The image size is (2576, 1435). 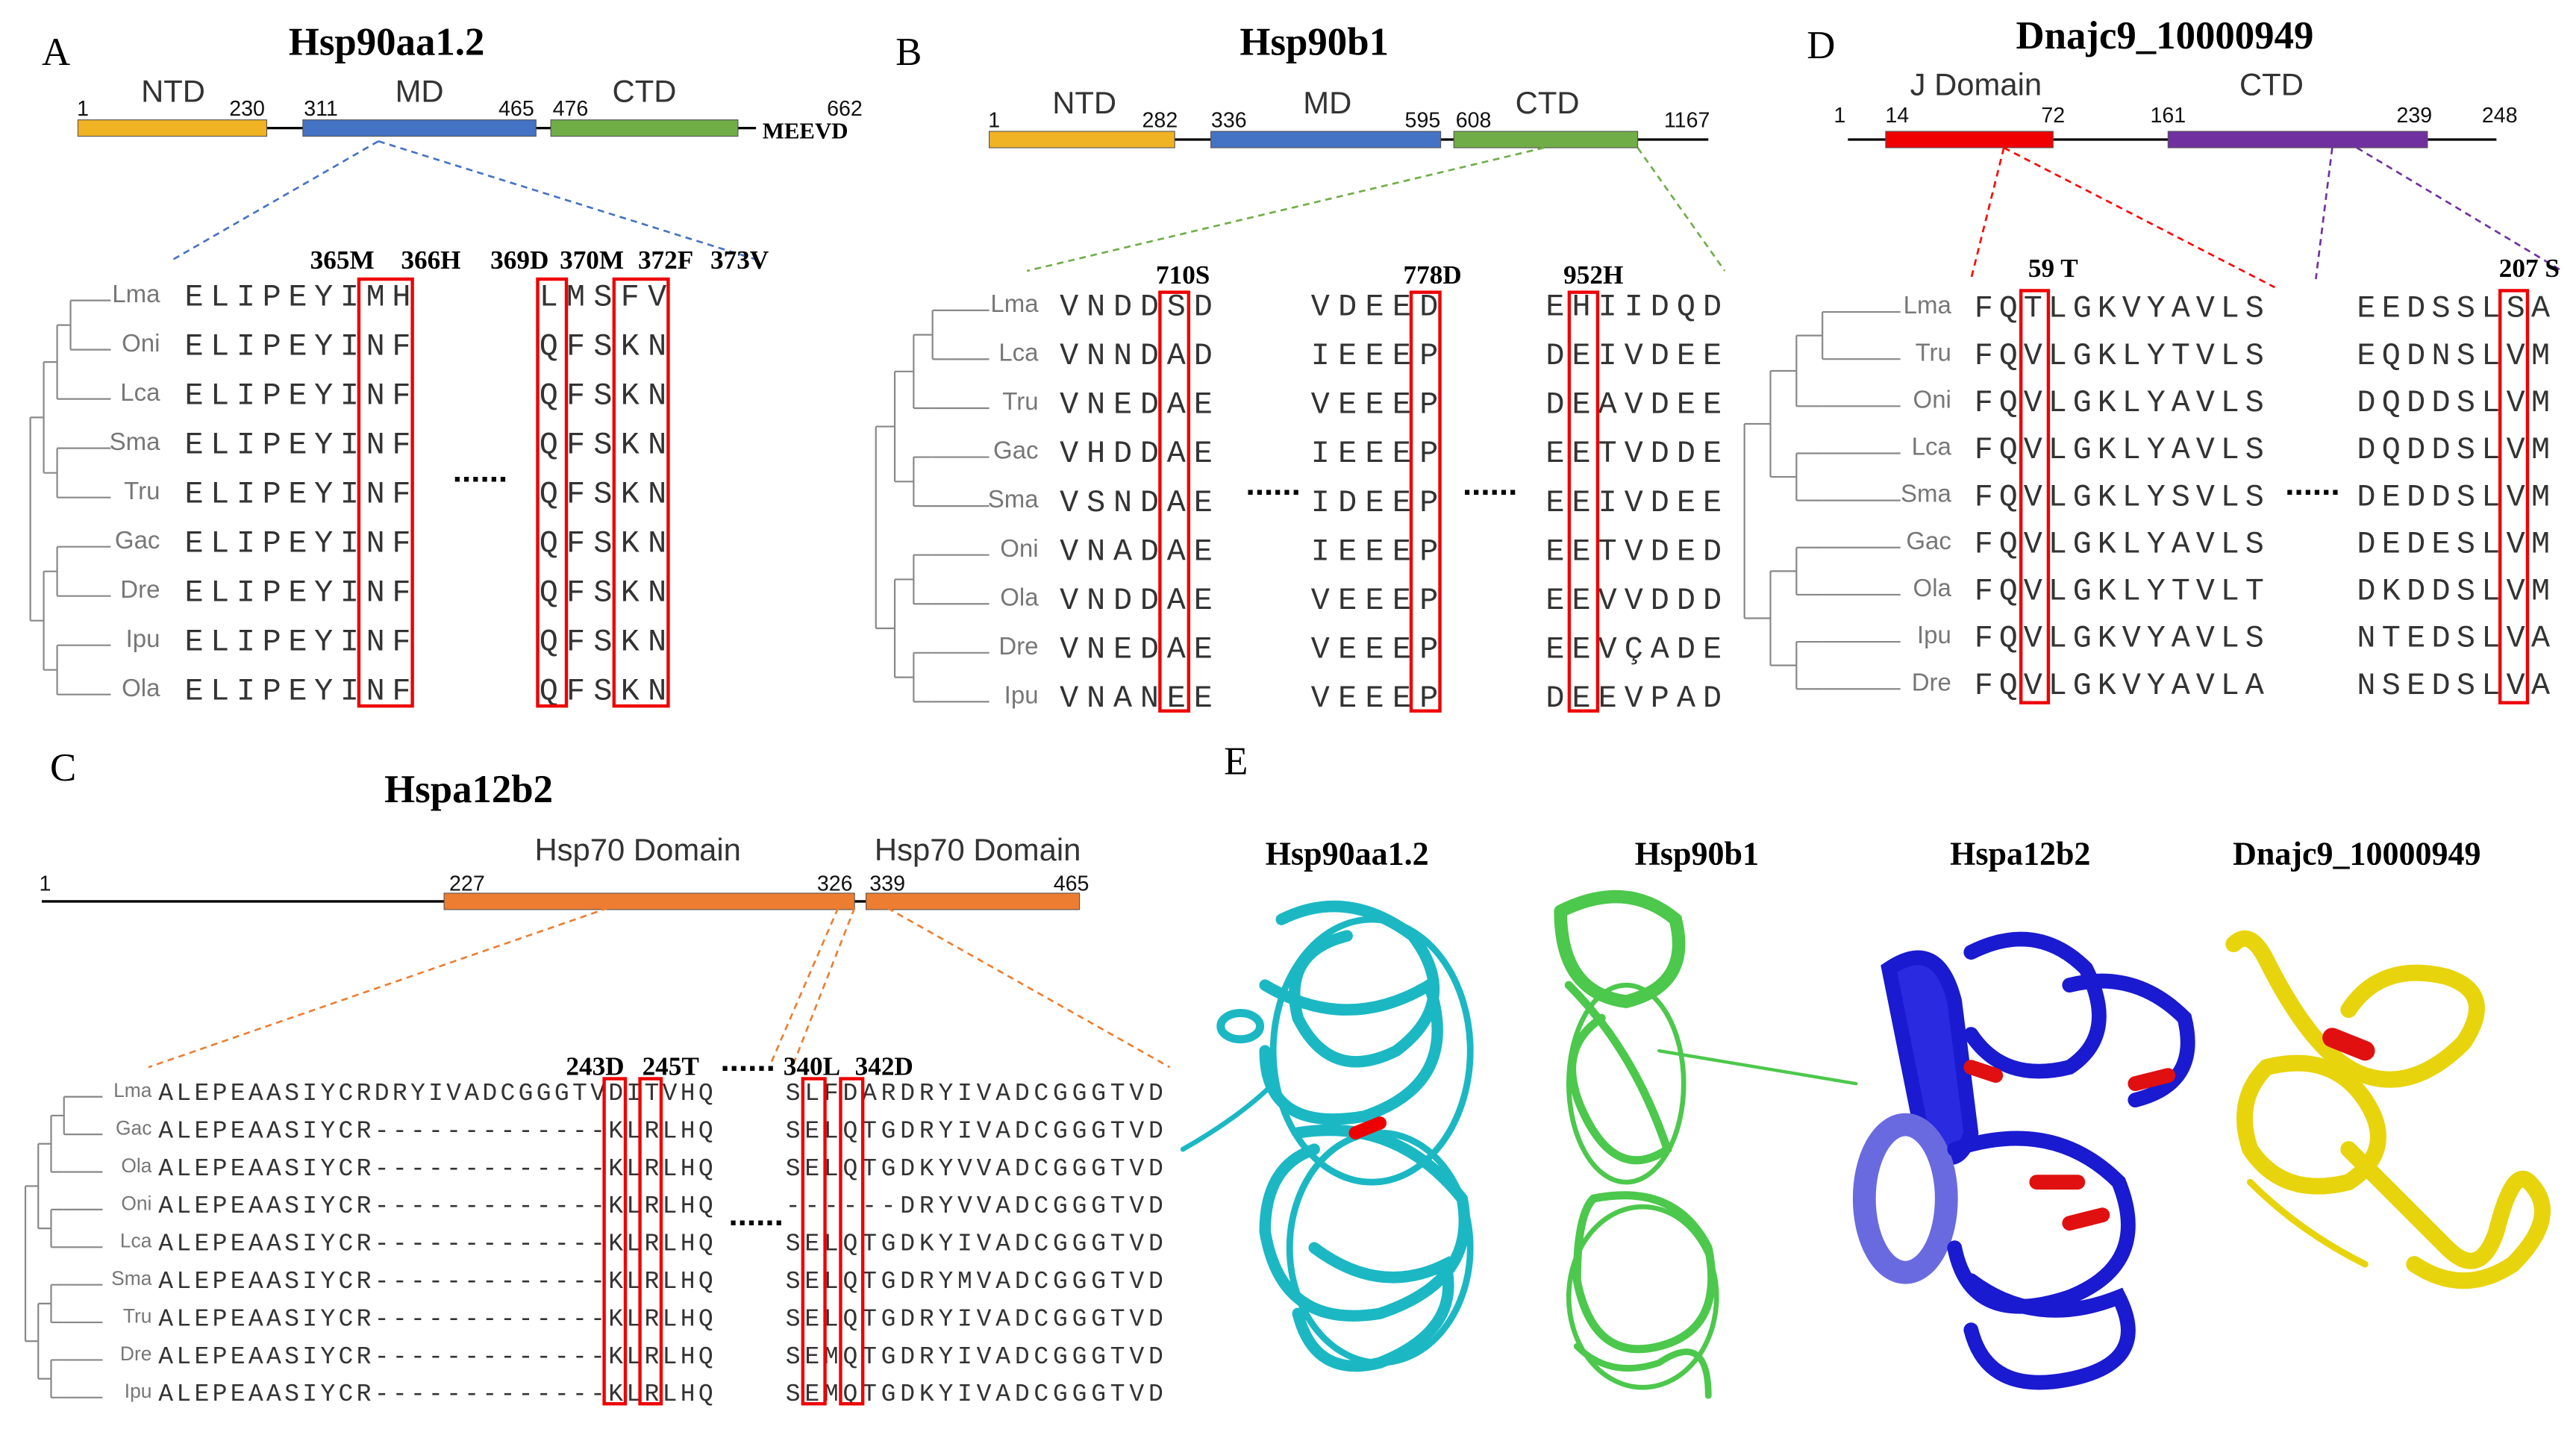 What do you see at coordinates (1976, 84) in the screenshot?
I see `domain-label: J Domain` at bounding box center [1976, 84].